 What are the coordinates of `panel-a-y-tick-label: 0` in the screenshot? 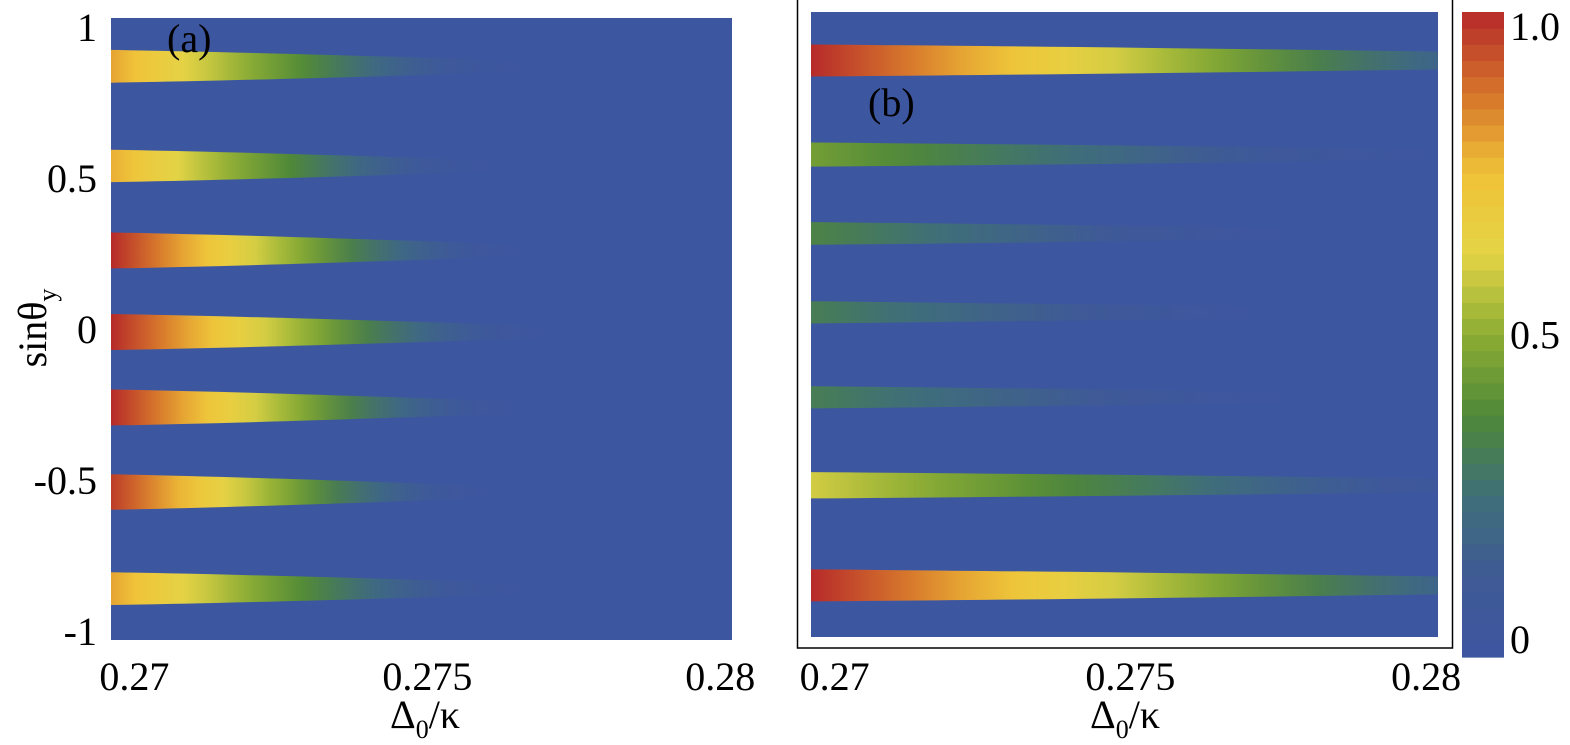 It's located at (87, 329).